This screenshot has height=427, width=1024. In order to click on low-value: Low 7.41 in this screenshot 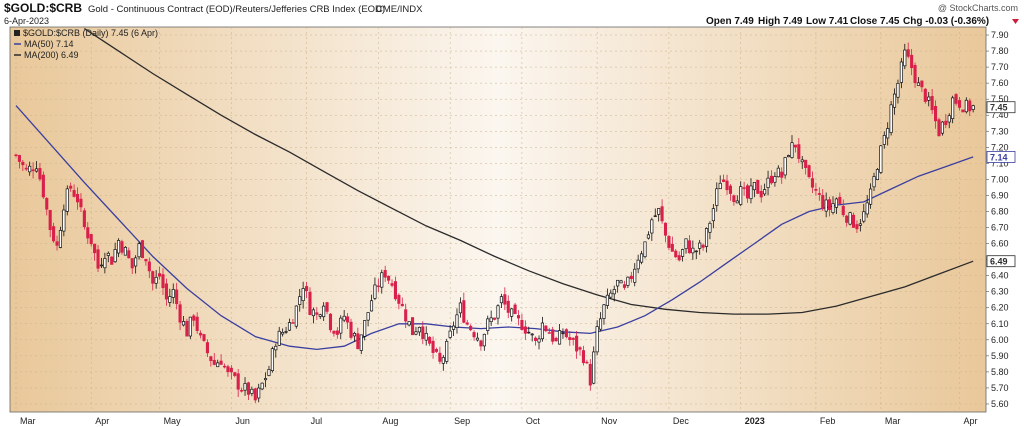, I will do `click(827, 21)`.